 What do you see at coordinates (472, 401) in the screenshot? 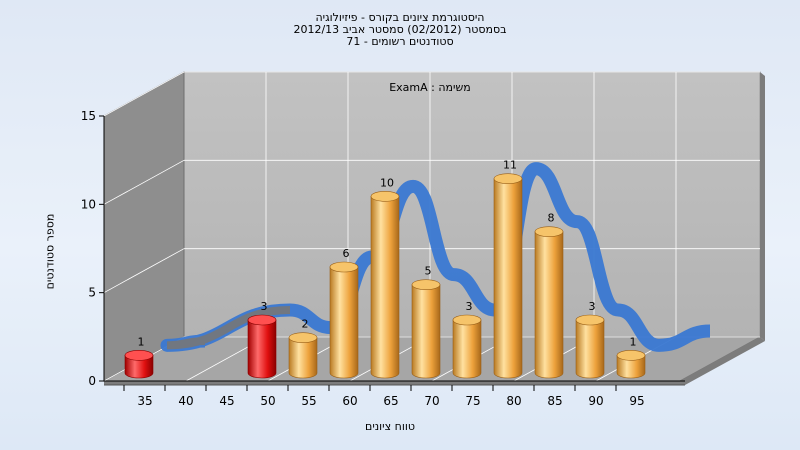
I see `x-tick-label: 75` at bounding box center [472, 401].